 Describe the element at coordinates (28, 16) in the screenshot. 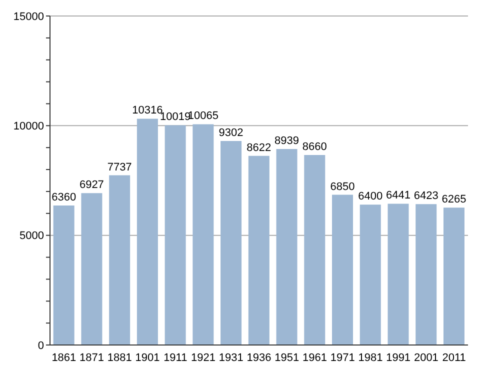

I see `y-tick-label: 15000` at that location.